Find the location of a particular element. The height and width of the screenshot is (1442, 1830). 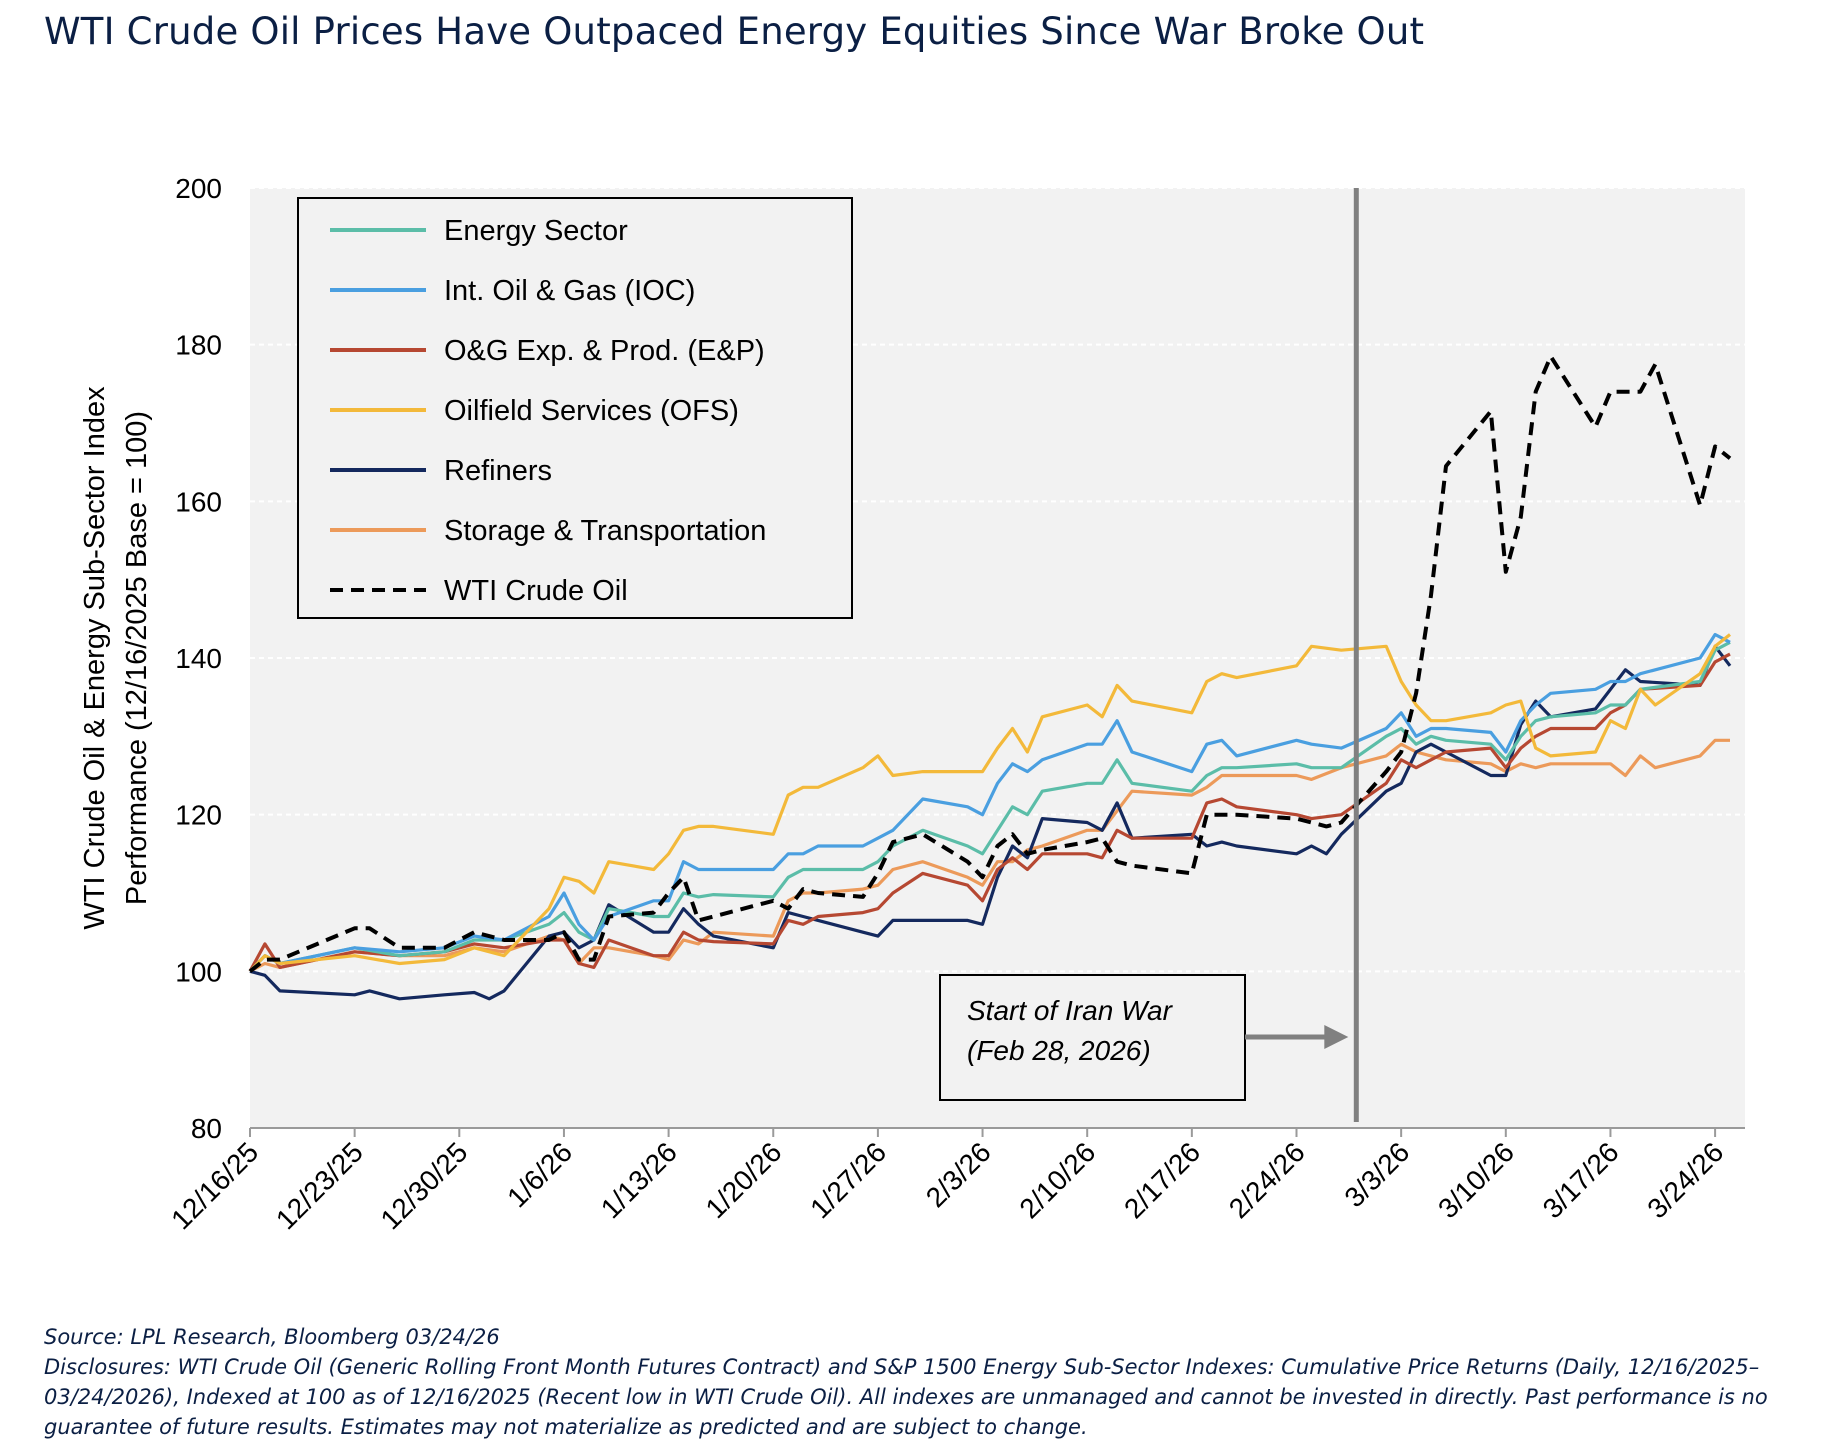

x-tick-label: 1/6/26 is located at coordinates (539, 1174).